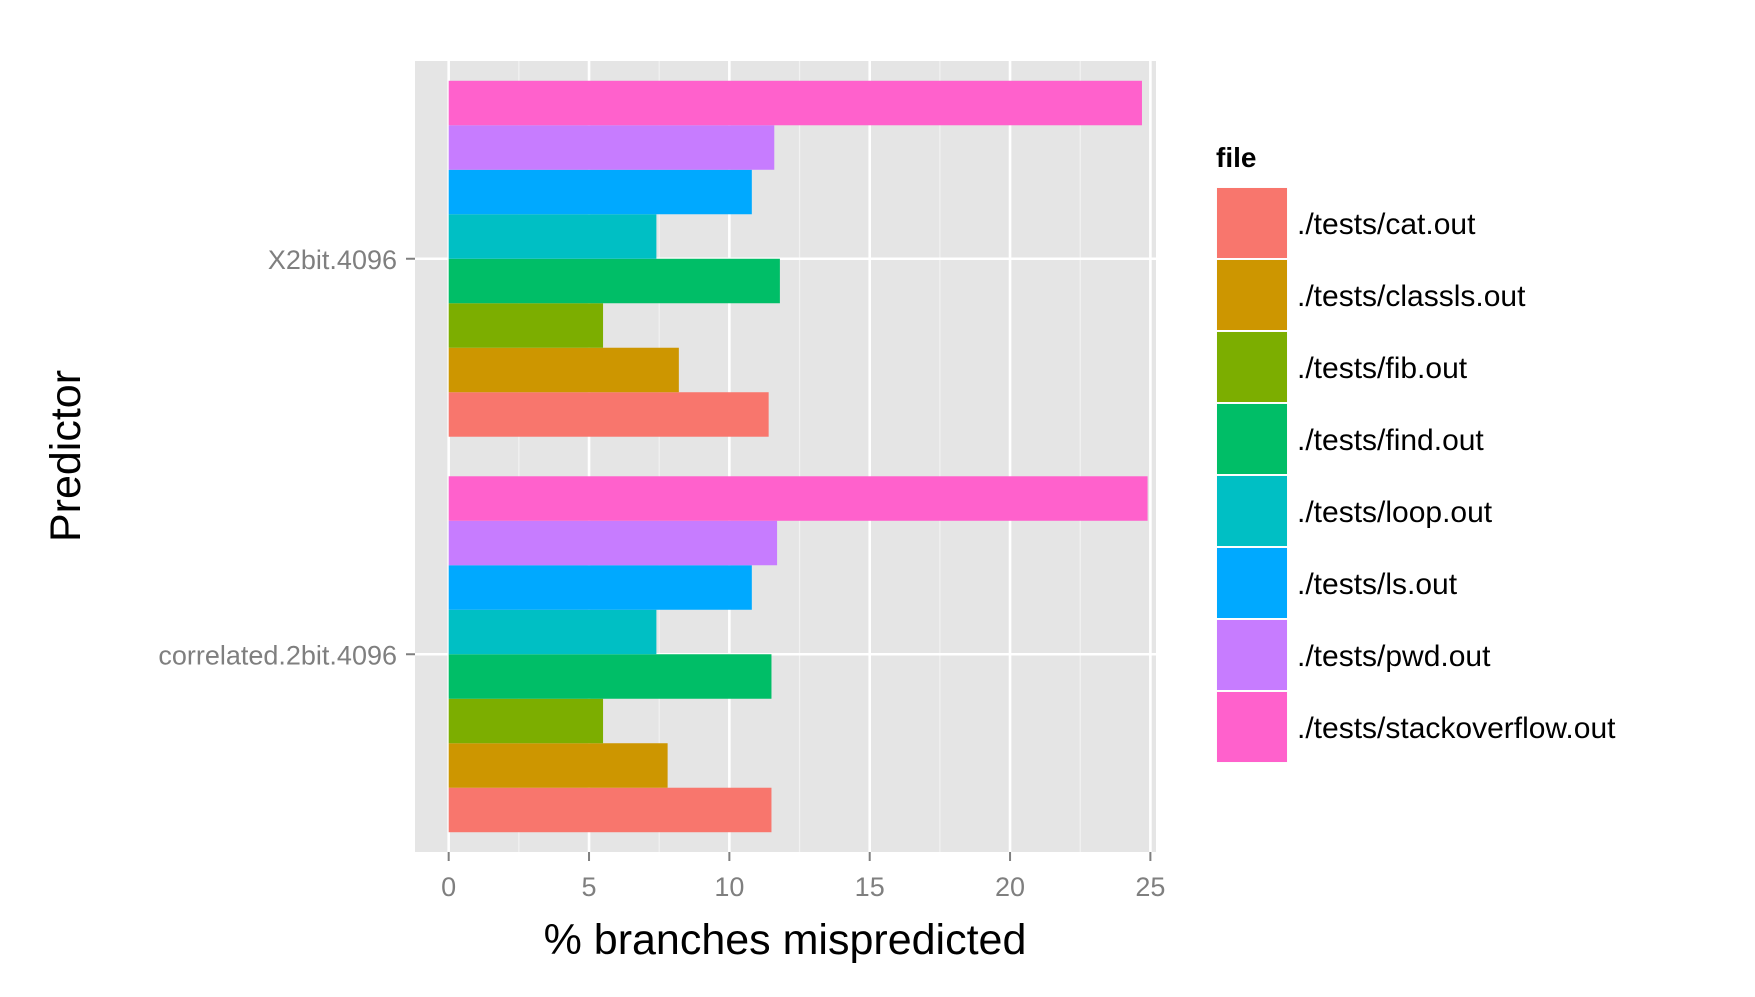 This screenshot has height=997, width=1755. I want to click on x-tick-label: 5, so click(589, 887).